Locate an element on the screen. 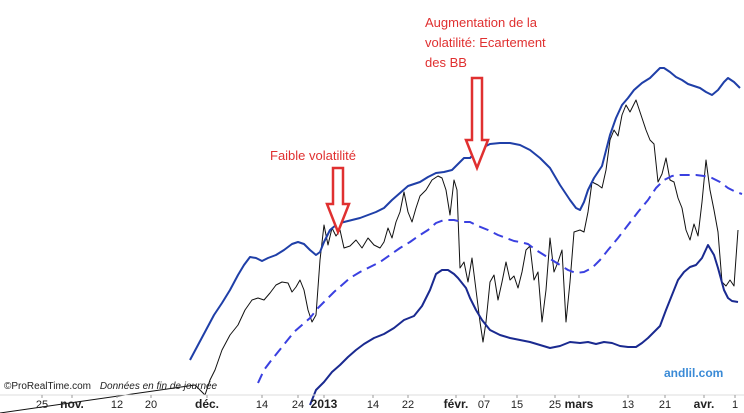 This screenshot has height=413, width=744. x-tick-label: mars is located at coordinates (579, 404).